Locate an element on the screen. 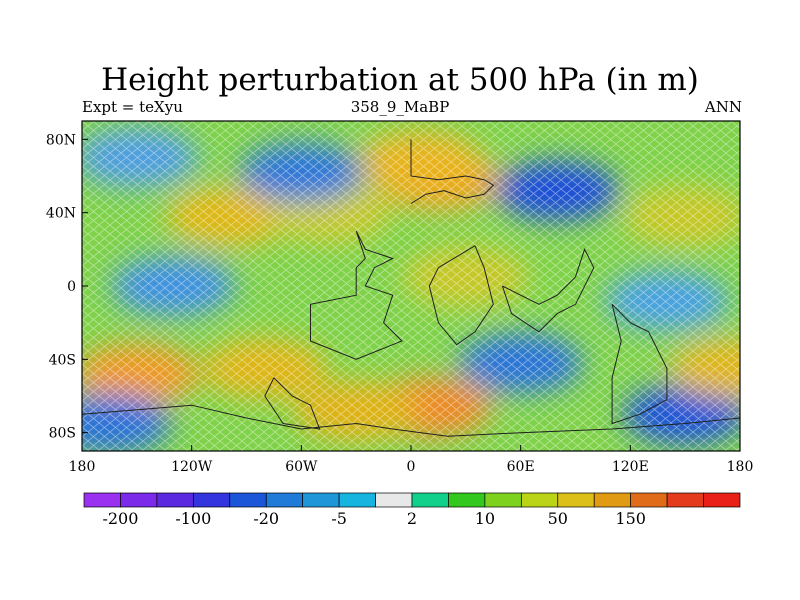 The image size is (800, 600). season-label: ANN is located at coordinates (723, 107).